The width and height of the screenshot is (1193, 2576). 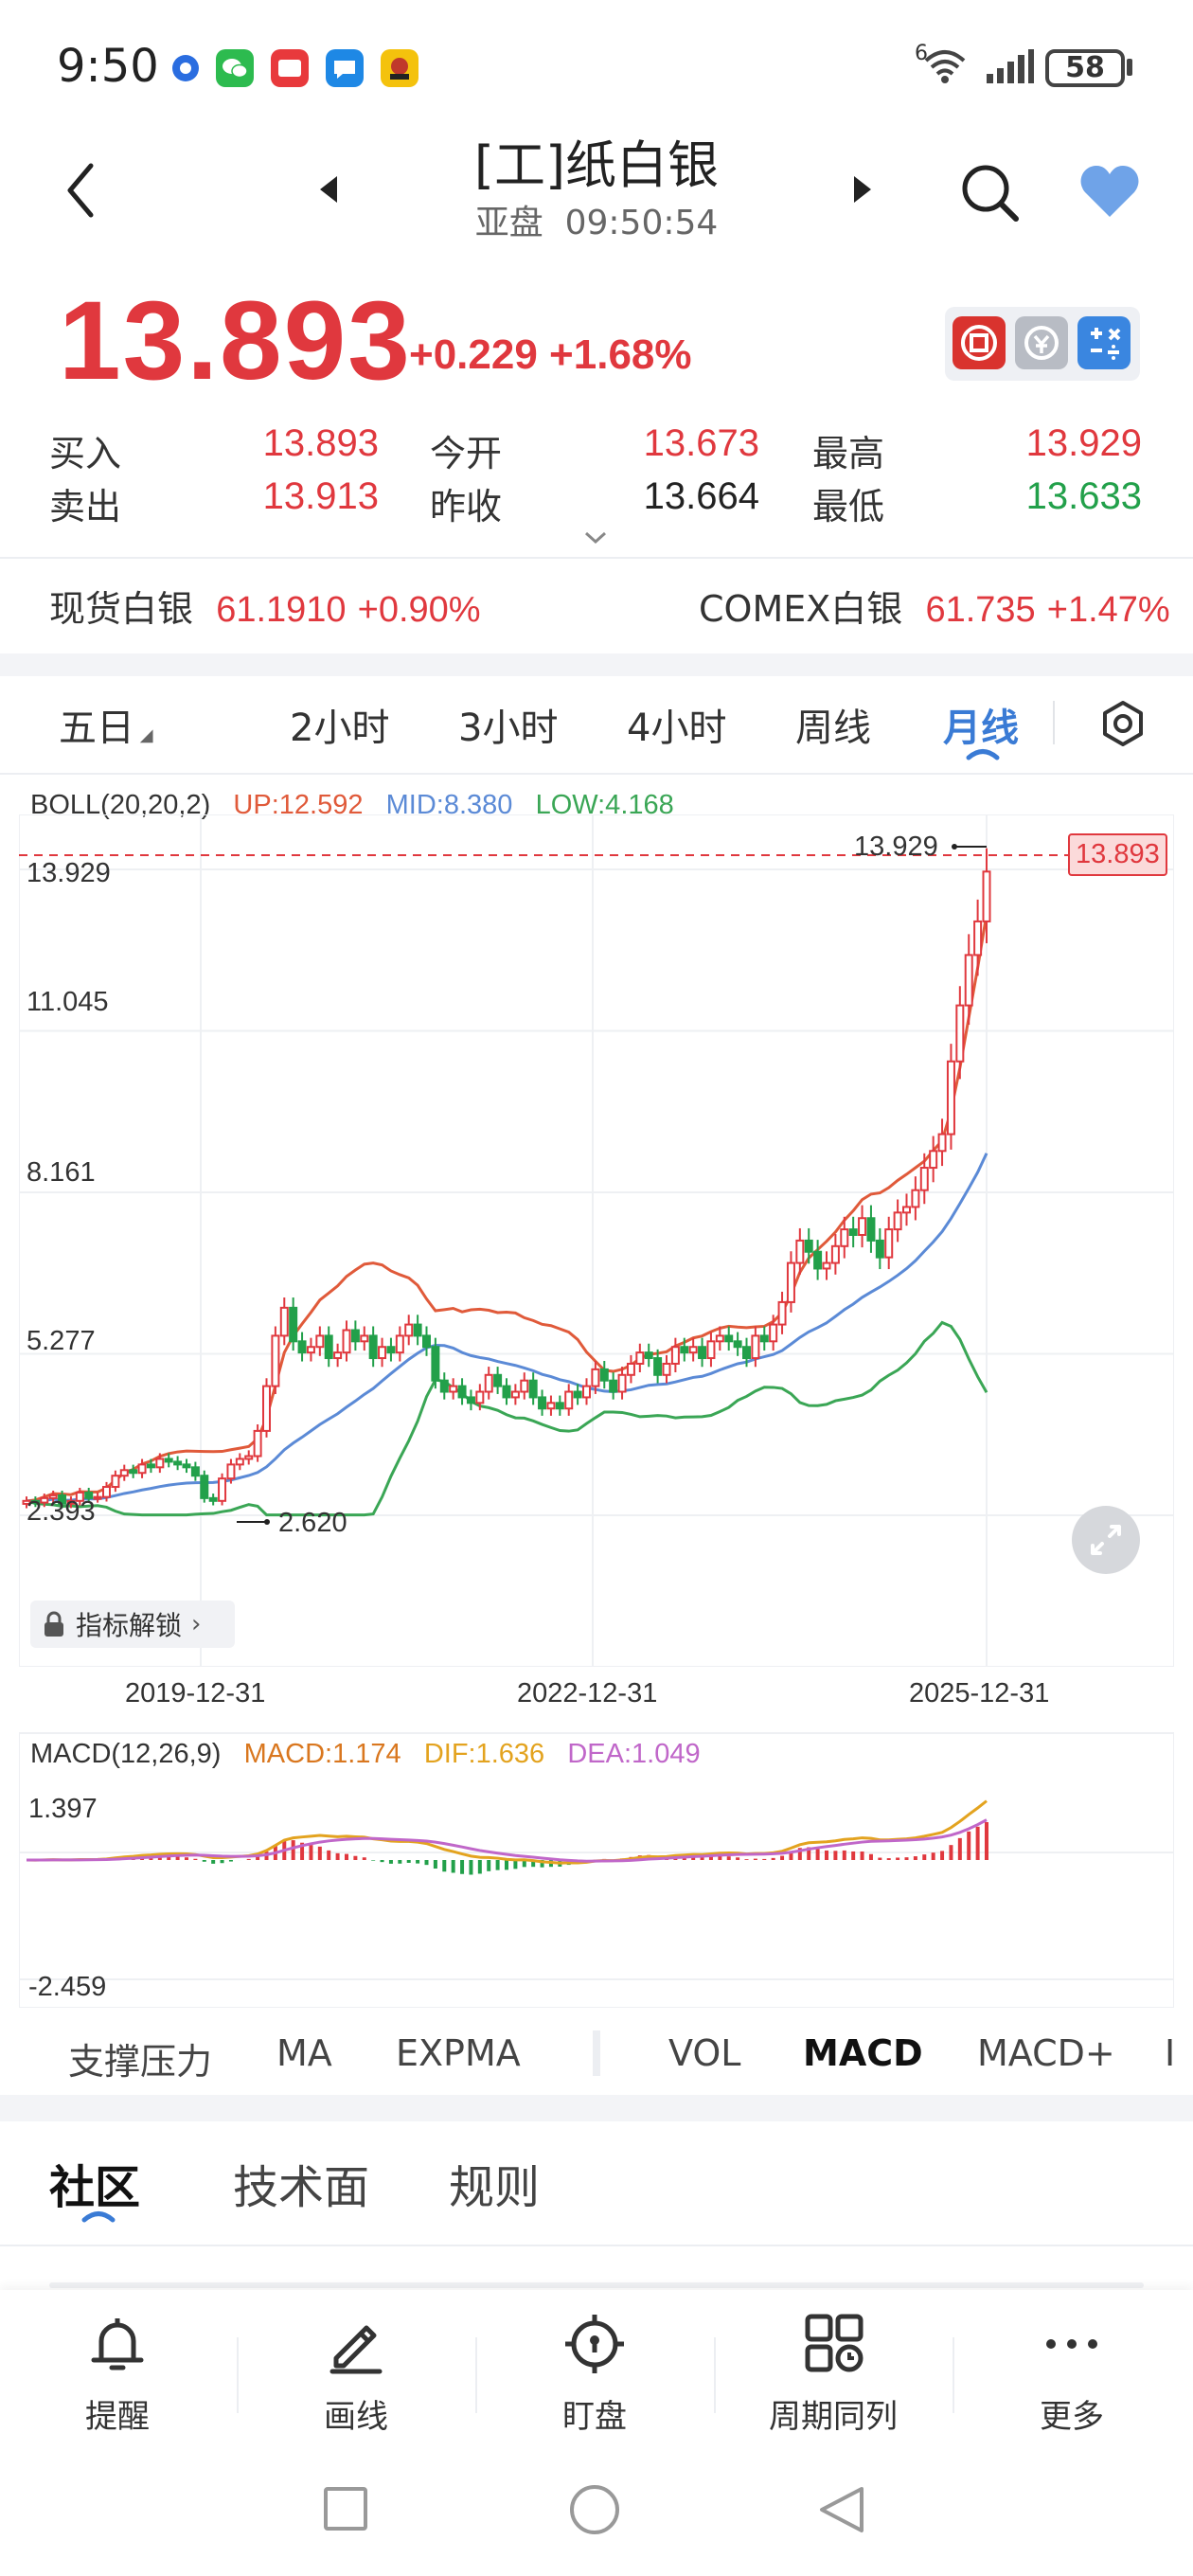 I want to click on back-button, so click(x=80, y=190).